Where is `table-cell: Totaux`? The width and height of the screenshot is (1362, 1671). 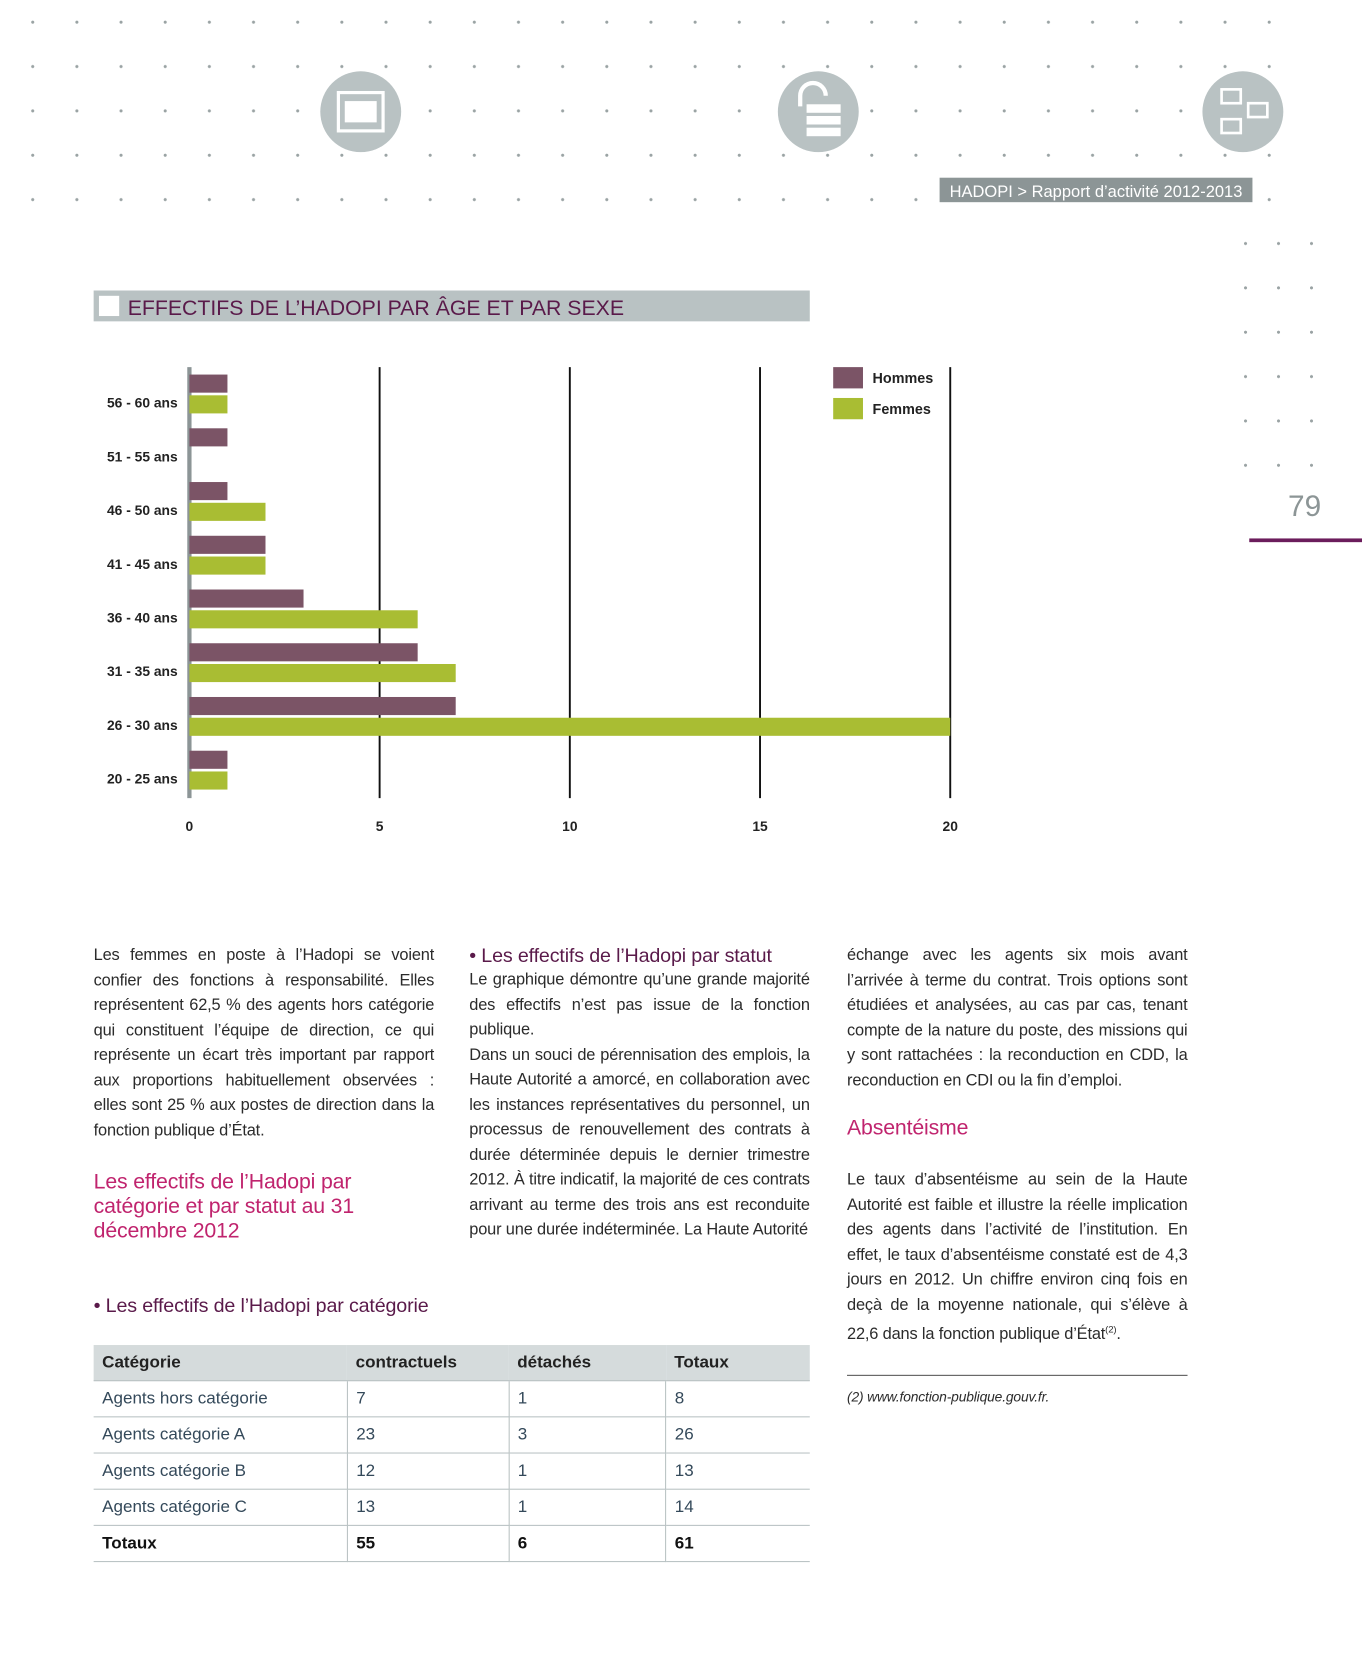
table-cell: Totaux is located at coordinates (220, 1544).